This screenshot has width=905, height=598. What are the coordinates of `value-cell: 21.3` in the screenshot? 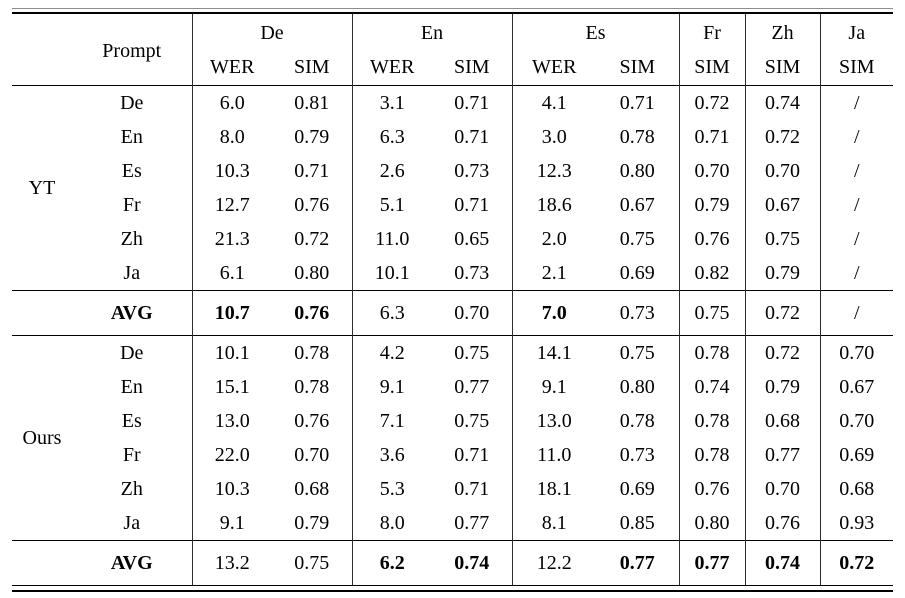 It's located at (231, 239).